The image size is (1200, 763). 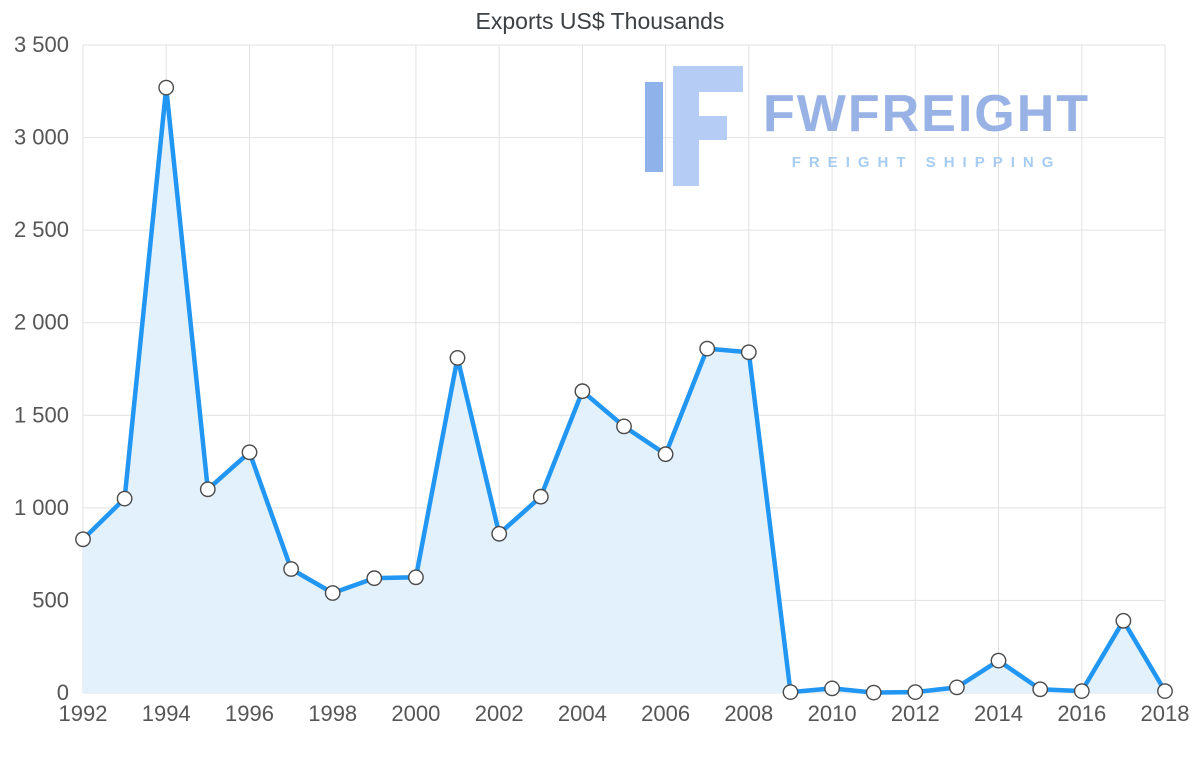 I want to click on svg-text: 2018, so click(x=1165, y=713).